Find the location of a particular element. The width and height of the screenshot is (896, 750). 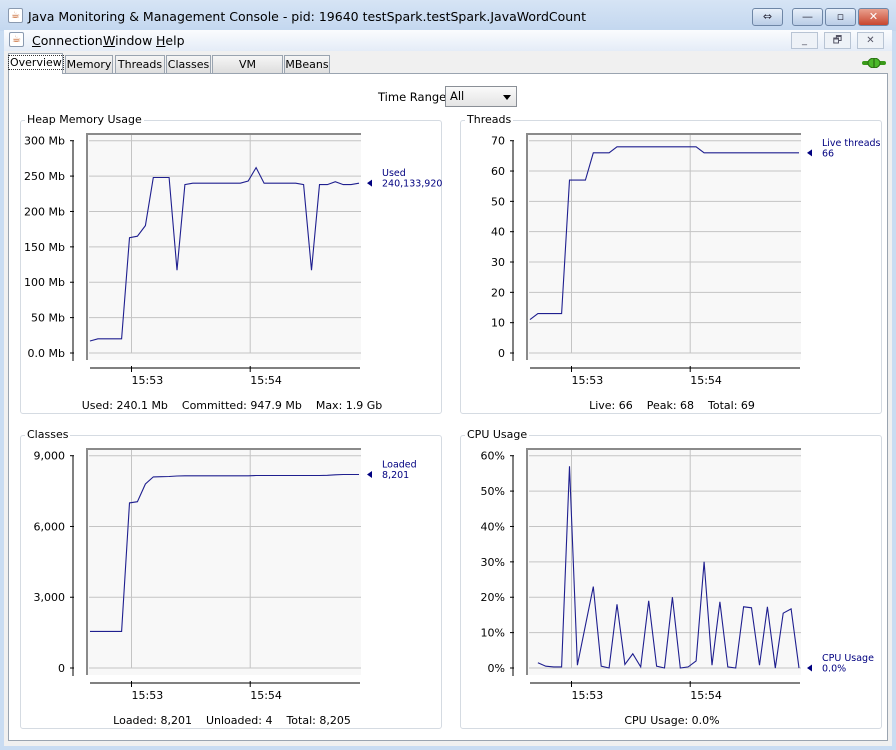

series-line is located at coordinates (668, 567).